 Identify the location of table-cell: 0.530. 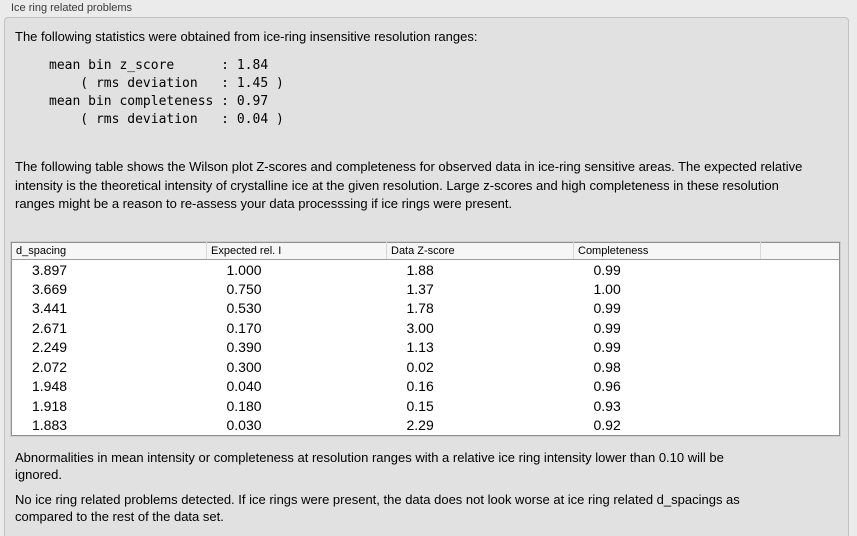
(244, 308).